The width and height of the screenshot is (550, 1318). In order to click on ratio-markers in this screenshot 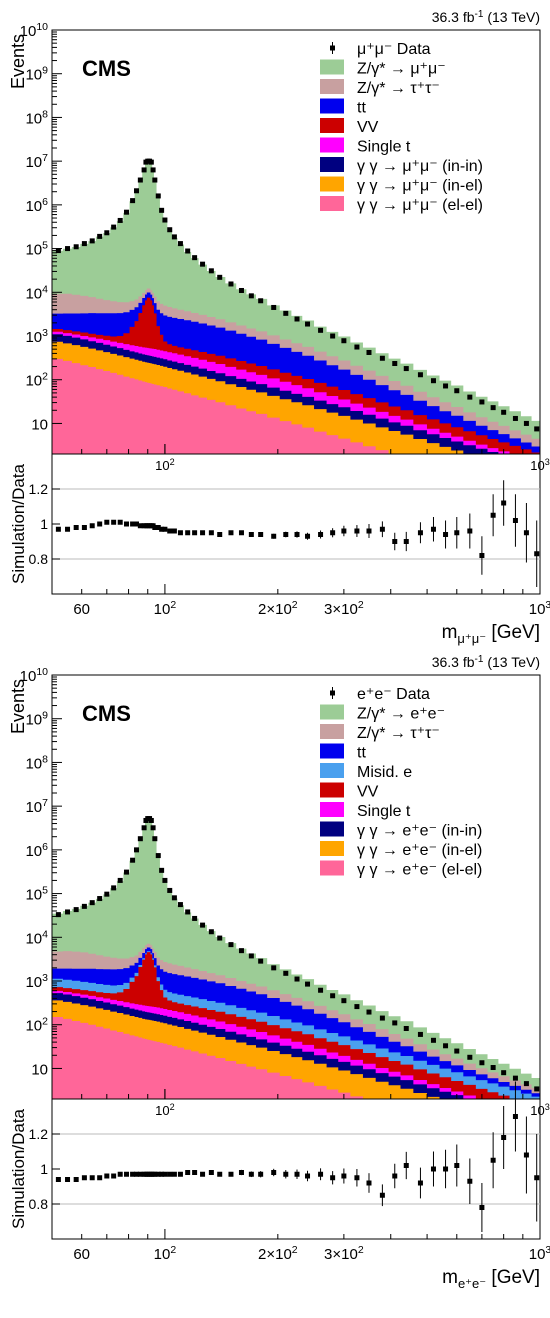, I will do `click(297, 1156)`.